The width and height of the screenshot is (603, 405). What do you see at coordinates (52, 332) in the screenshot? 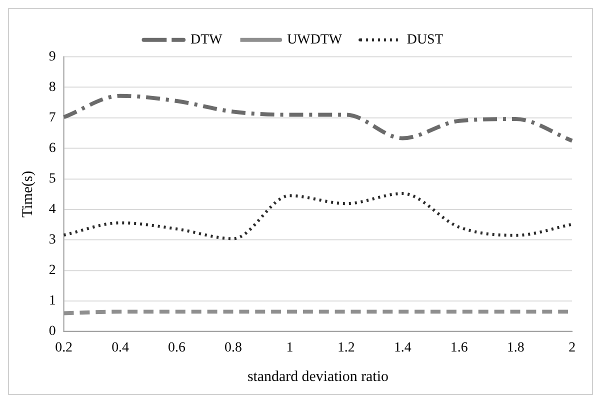
I see `y-tick-label: 0` at bounding box center [52, 332].